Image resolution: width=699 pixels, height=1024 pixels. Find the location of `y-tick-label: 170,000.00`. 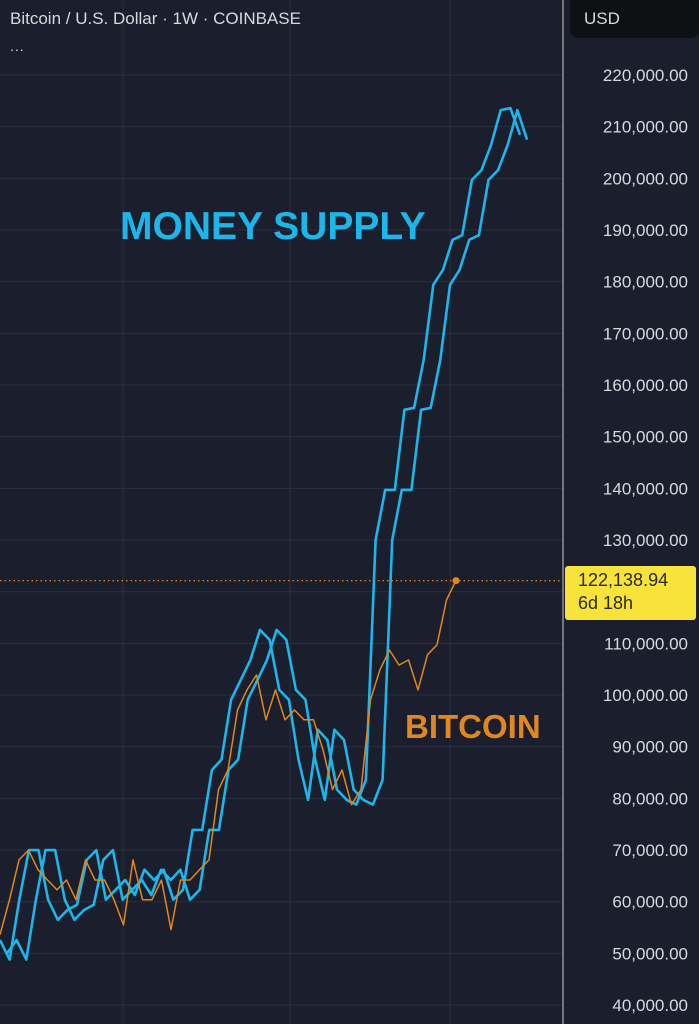

y-tick-label: 170,000.00 is located at coordinates (645, 333).